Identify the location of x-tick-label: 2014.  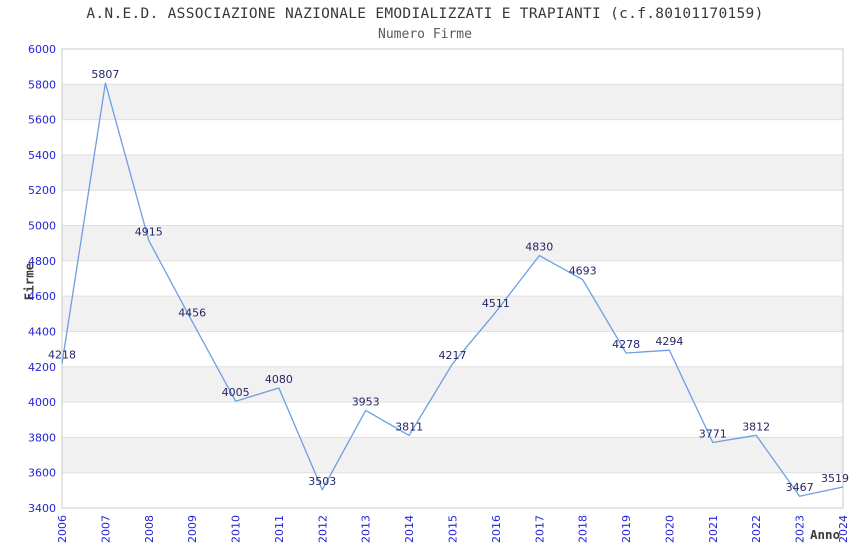
(409, 529).